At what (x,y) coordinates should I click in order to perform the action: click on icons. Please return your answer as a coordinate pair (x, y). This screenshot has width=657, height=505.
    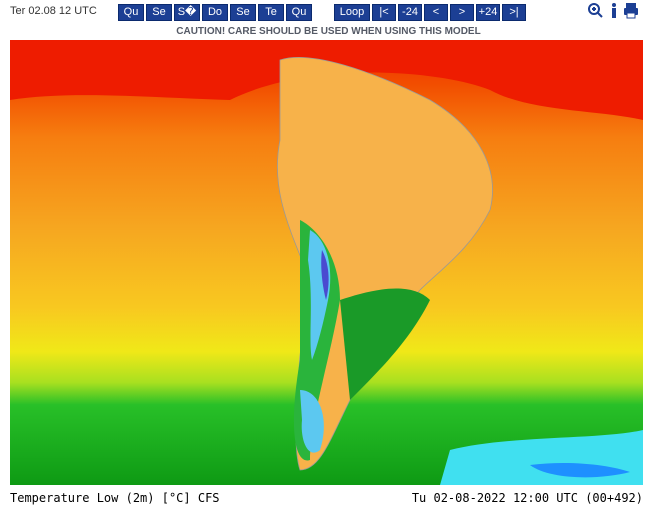
    Looking at the image, I should click on (613, 11).